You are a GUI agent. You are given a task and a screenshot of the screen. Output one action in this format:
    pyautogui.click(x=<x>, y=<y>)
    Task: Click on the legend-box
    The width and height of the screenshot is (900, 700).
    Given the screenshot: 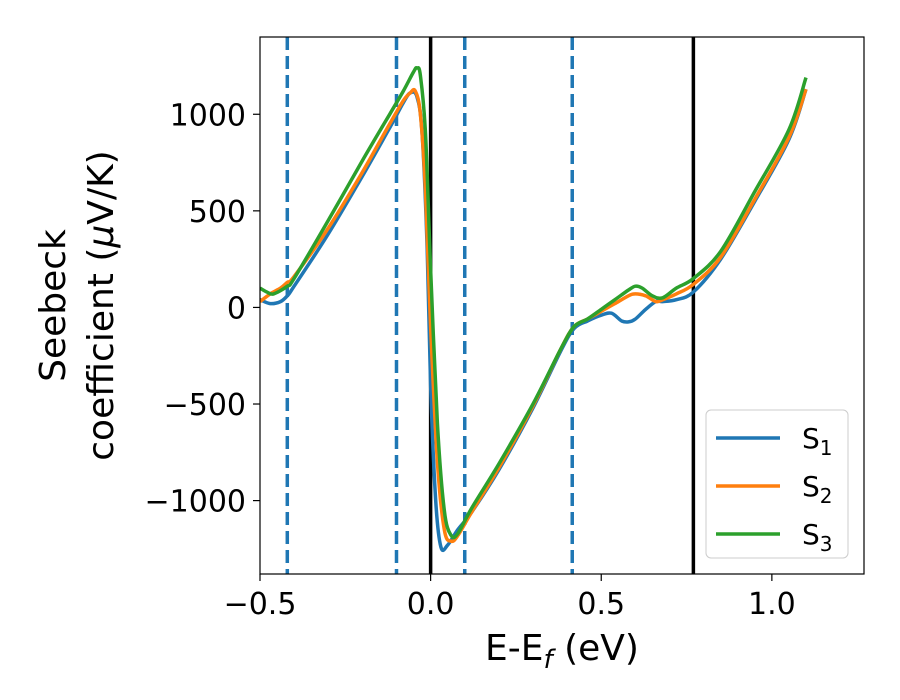 What is the action you would take?
    pyautogui.click(x=777, y=484)
    